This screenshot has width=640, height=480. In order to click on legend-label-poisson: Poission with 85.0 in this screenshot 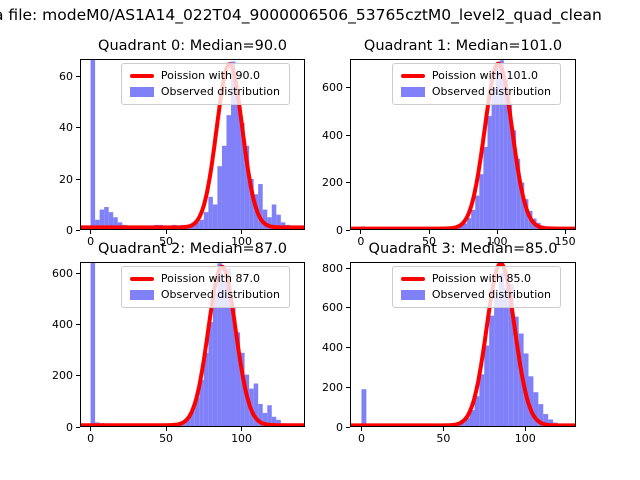, I will do `click(481, 278)`.